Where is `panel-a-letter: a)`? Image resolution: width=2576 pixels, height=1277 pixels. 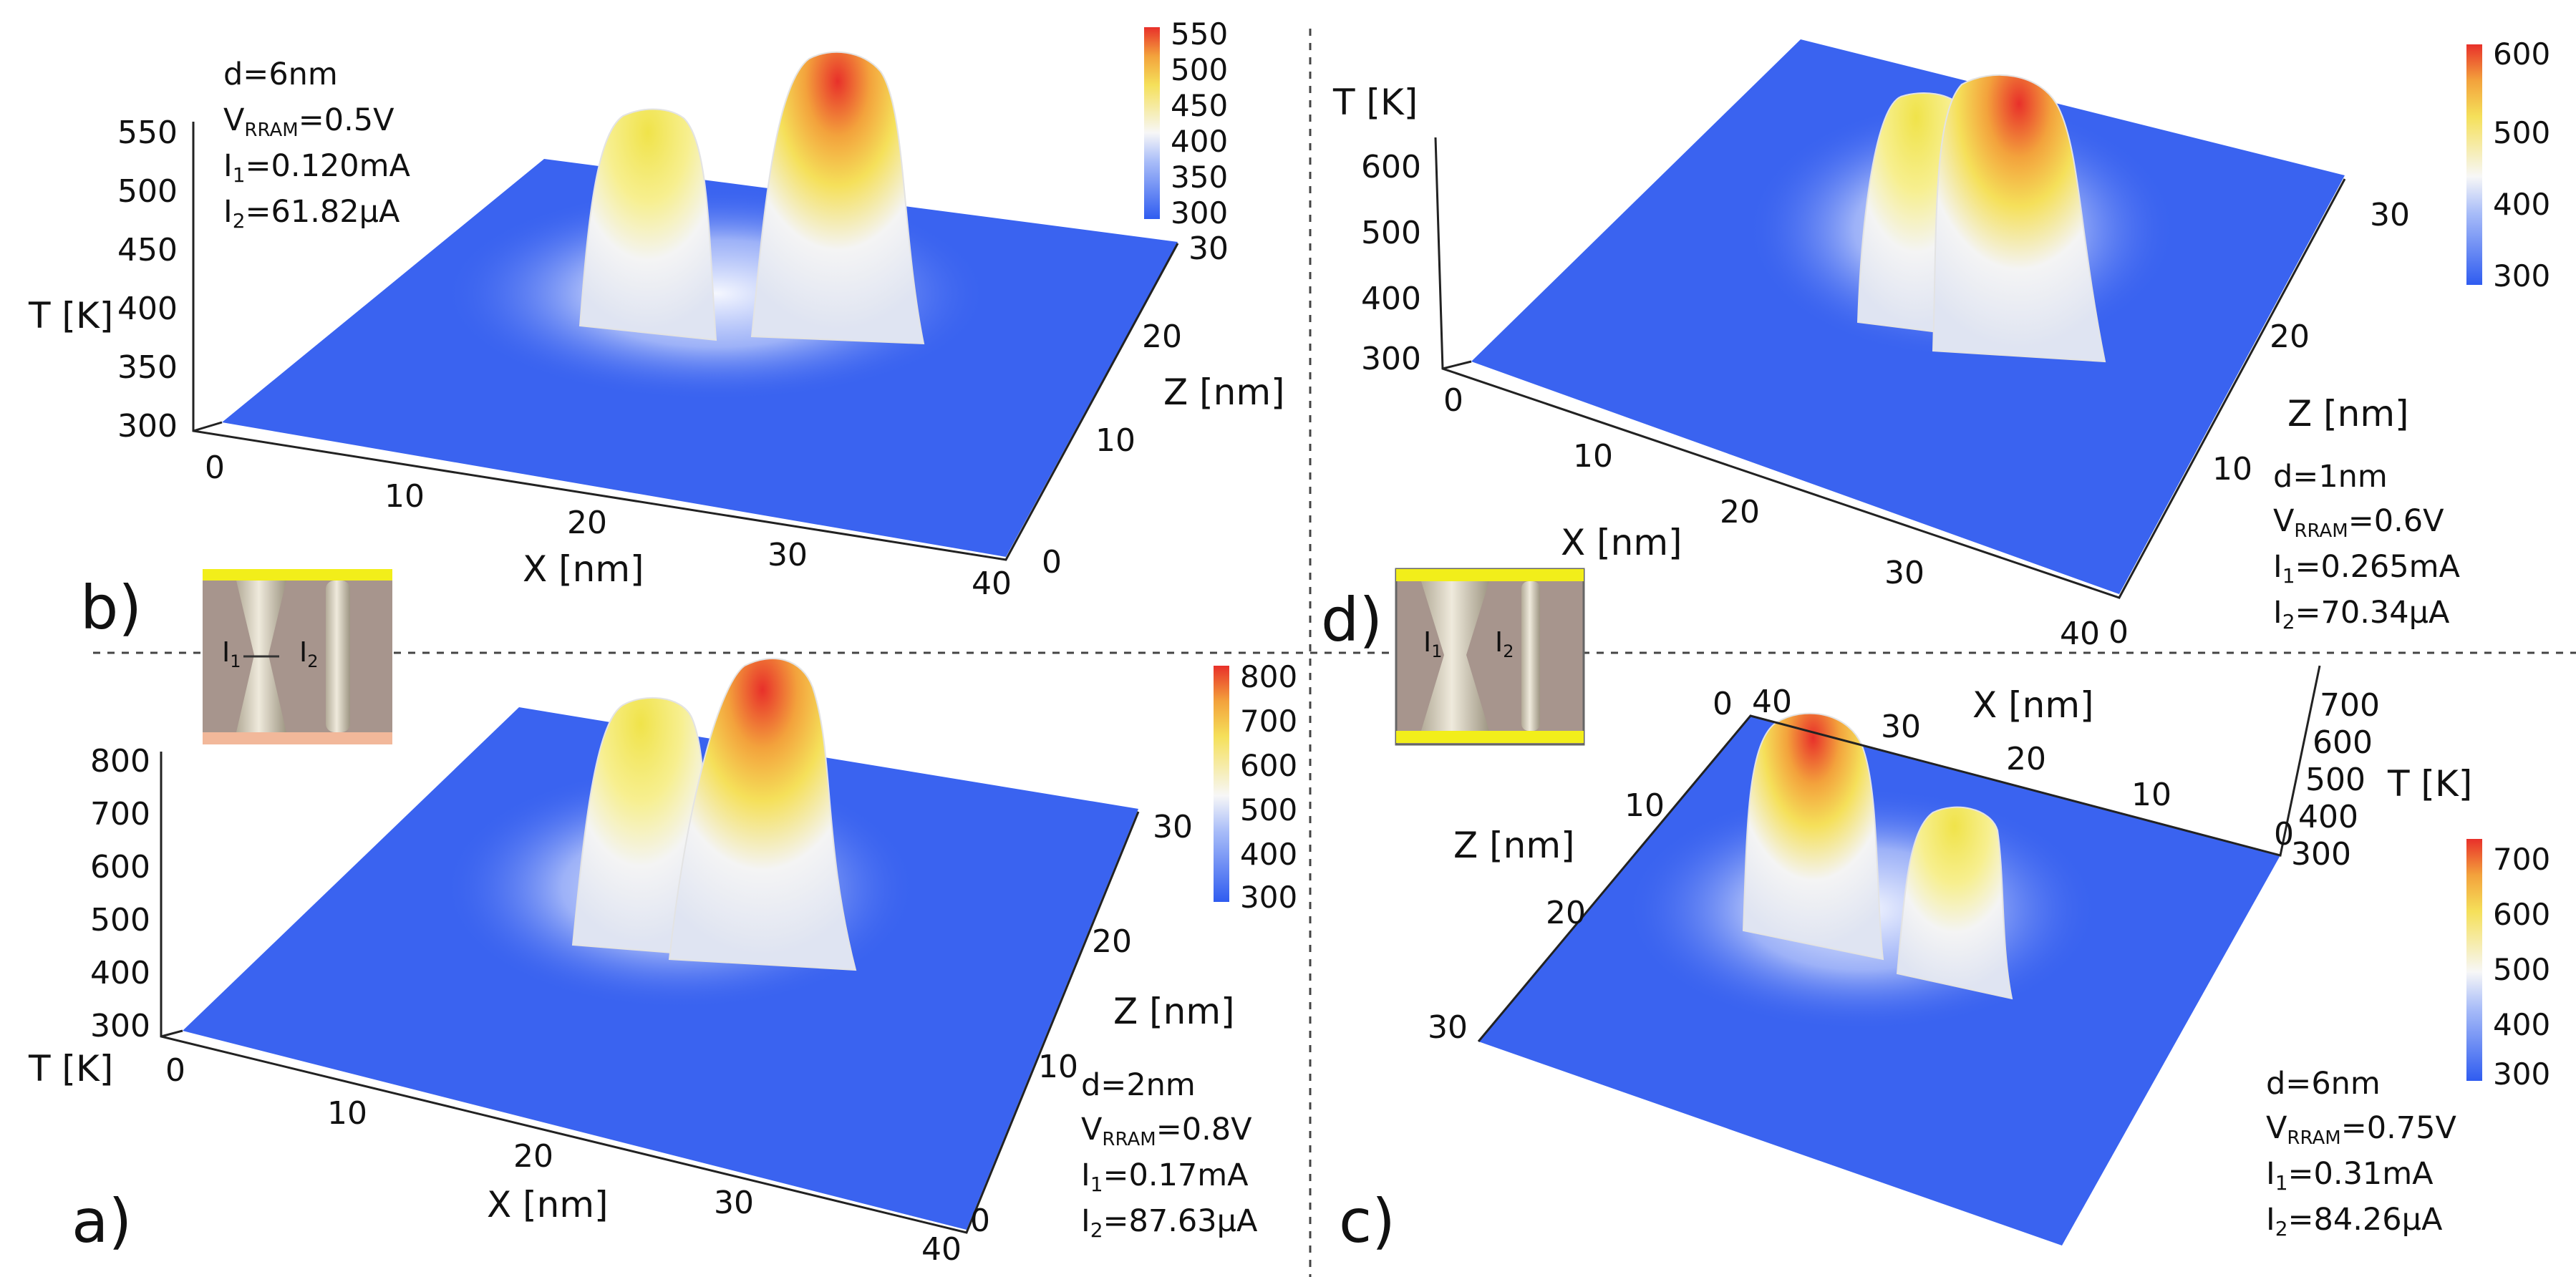
panel-a-letter: a) is located at coordinates (102, 1221).